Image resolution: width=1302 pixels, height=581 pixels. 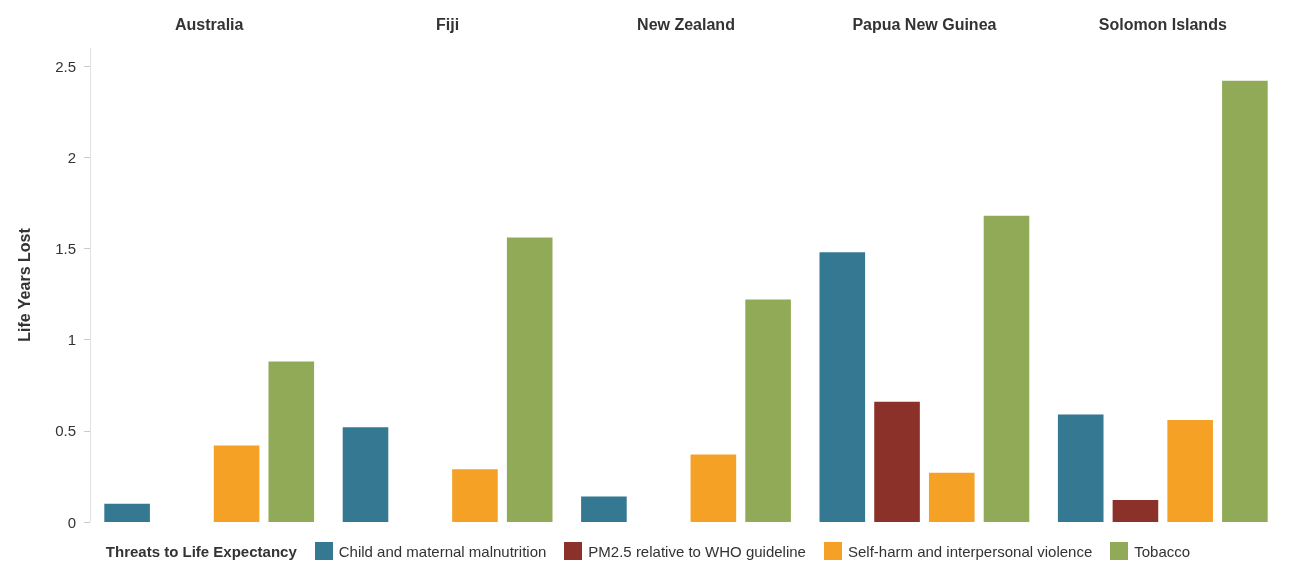 I want to click on x-tick-label: Solomon Islands, so click(x=1162, y=24).